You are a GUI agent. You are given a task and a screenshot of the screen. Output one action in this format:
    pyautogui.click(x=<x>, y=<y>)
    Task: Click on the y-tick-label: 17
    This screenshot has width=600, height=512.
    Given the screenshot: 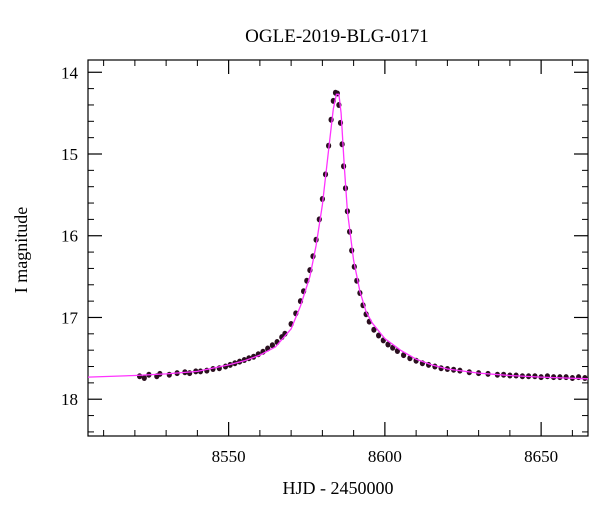 What is the action you would take?
    pyautogui.click(x=70, y=317)
    